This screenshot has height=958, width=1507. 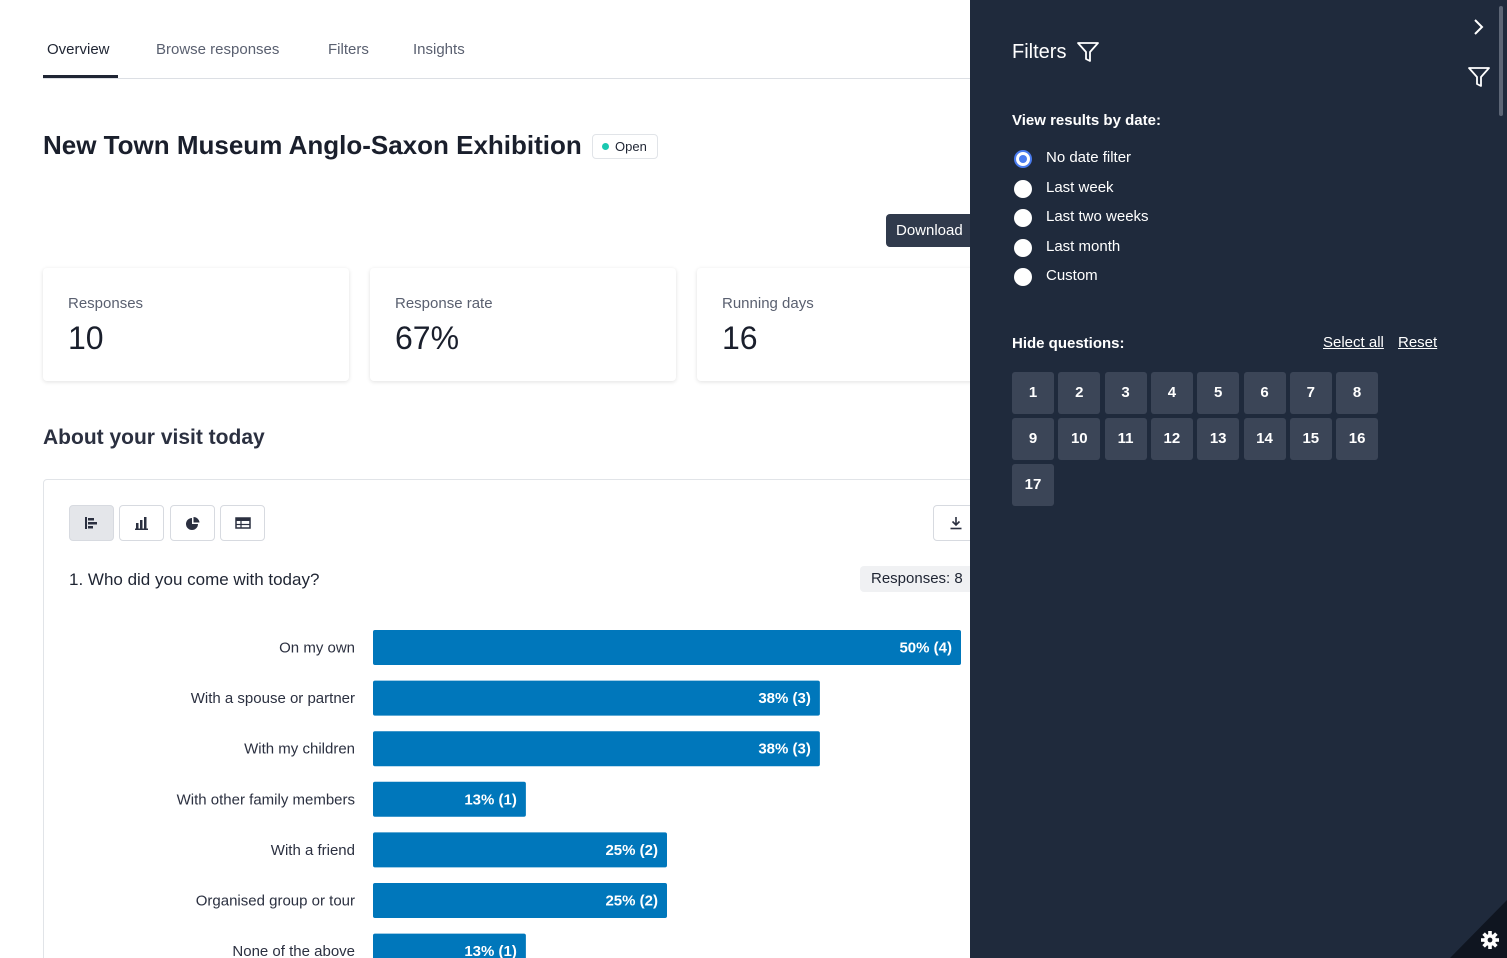 What do you see at coordinates (1478, 27) in the screenshot?
I see `collapse-panel-chevron-icon` at bounding box center [1478, 27].